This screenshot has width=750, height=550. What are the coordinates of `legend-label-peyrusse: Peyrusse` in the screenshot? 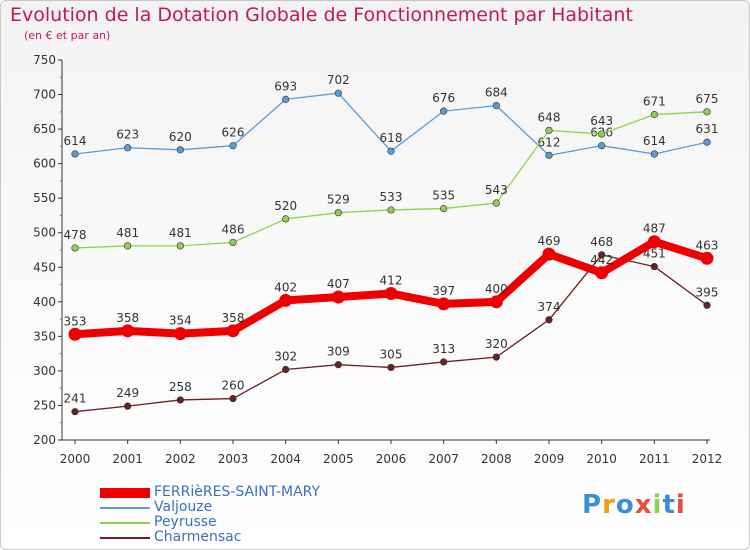 It's located at (185, 522).